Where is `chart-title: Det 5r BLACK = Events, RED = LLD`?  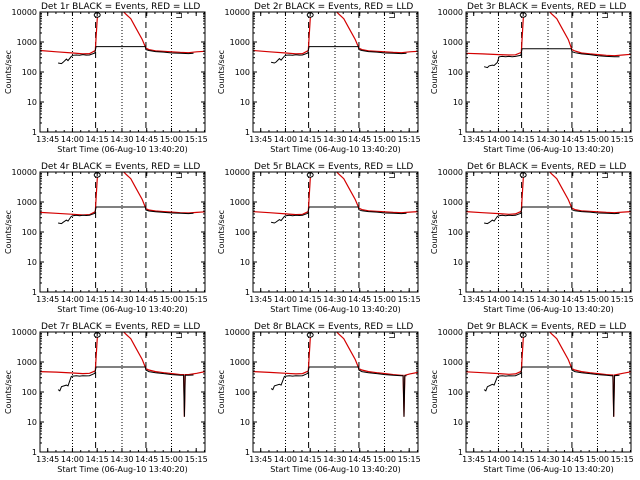 chart-title: Det 5r BLACK = Events, RED = LLD is located at coordinates (333, 167).